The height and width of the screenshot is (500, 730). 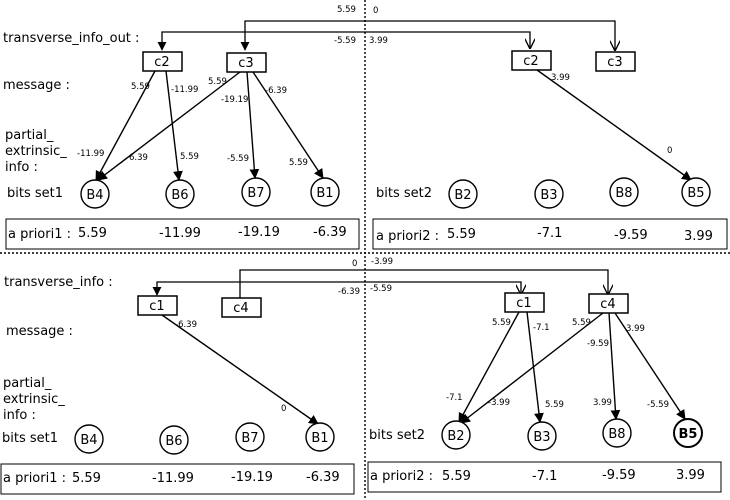 What do you see at coordinates (669, 151) in the screenshot?
I see `top-edge-label: 0` at bounding box center [669, 151].